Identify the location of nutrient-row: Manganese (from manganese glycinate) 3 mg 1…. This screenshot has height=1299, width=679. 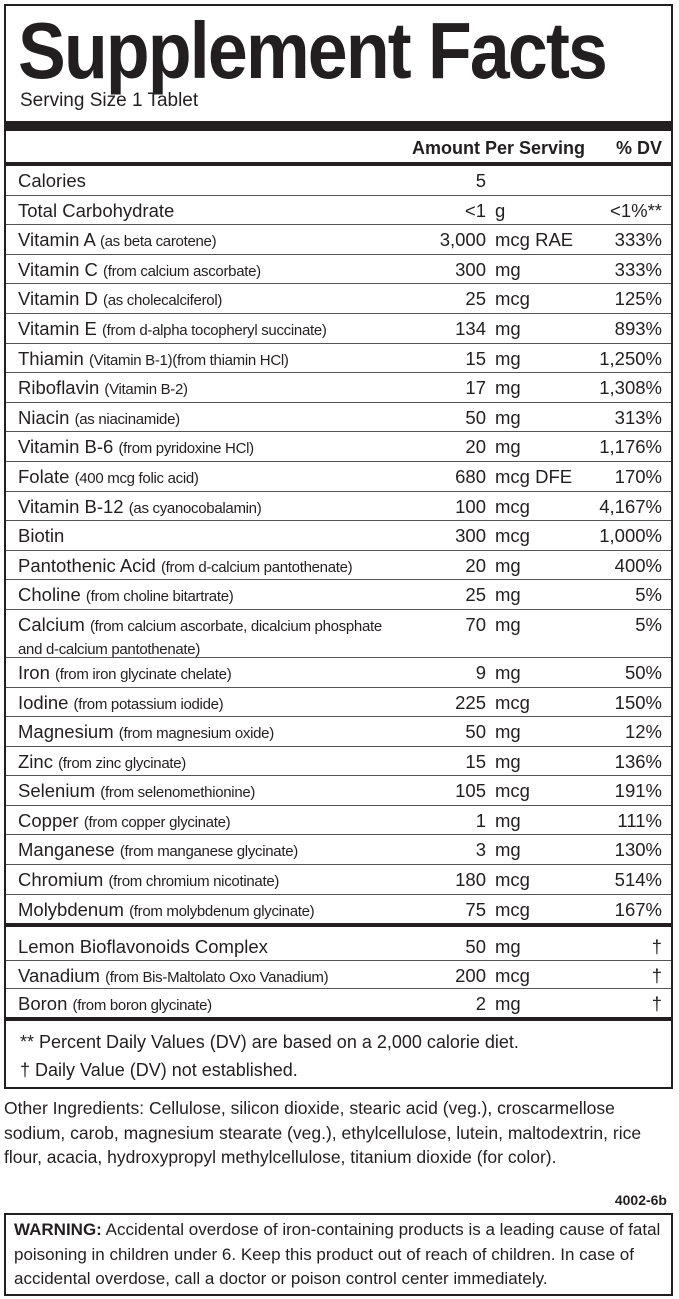
(338, 850).